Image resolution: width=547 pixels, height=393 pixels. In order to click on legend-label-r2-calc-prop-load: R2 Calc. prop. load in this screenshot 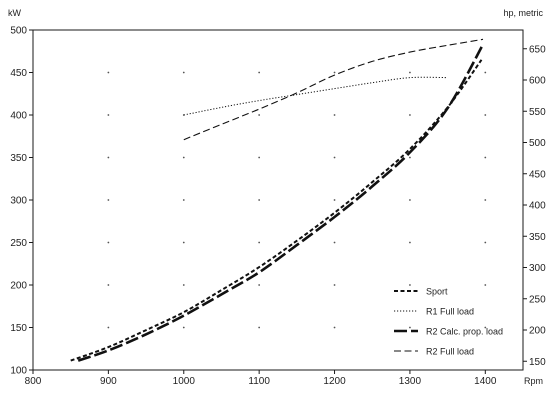, I will do `click(464, 332)`.